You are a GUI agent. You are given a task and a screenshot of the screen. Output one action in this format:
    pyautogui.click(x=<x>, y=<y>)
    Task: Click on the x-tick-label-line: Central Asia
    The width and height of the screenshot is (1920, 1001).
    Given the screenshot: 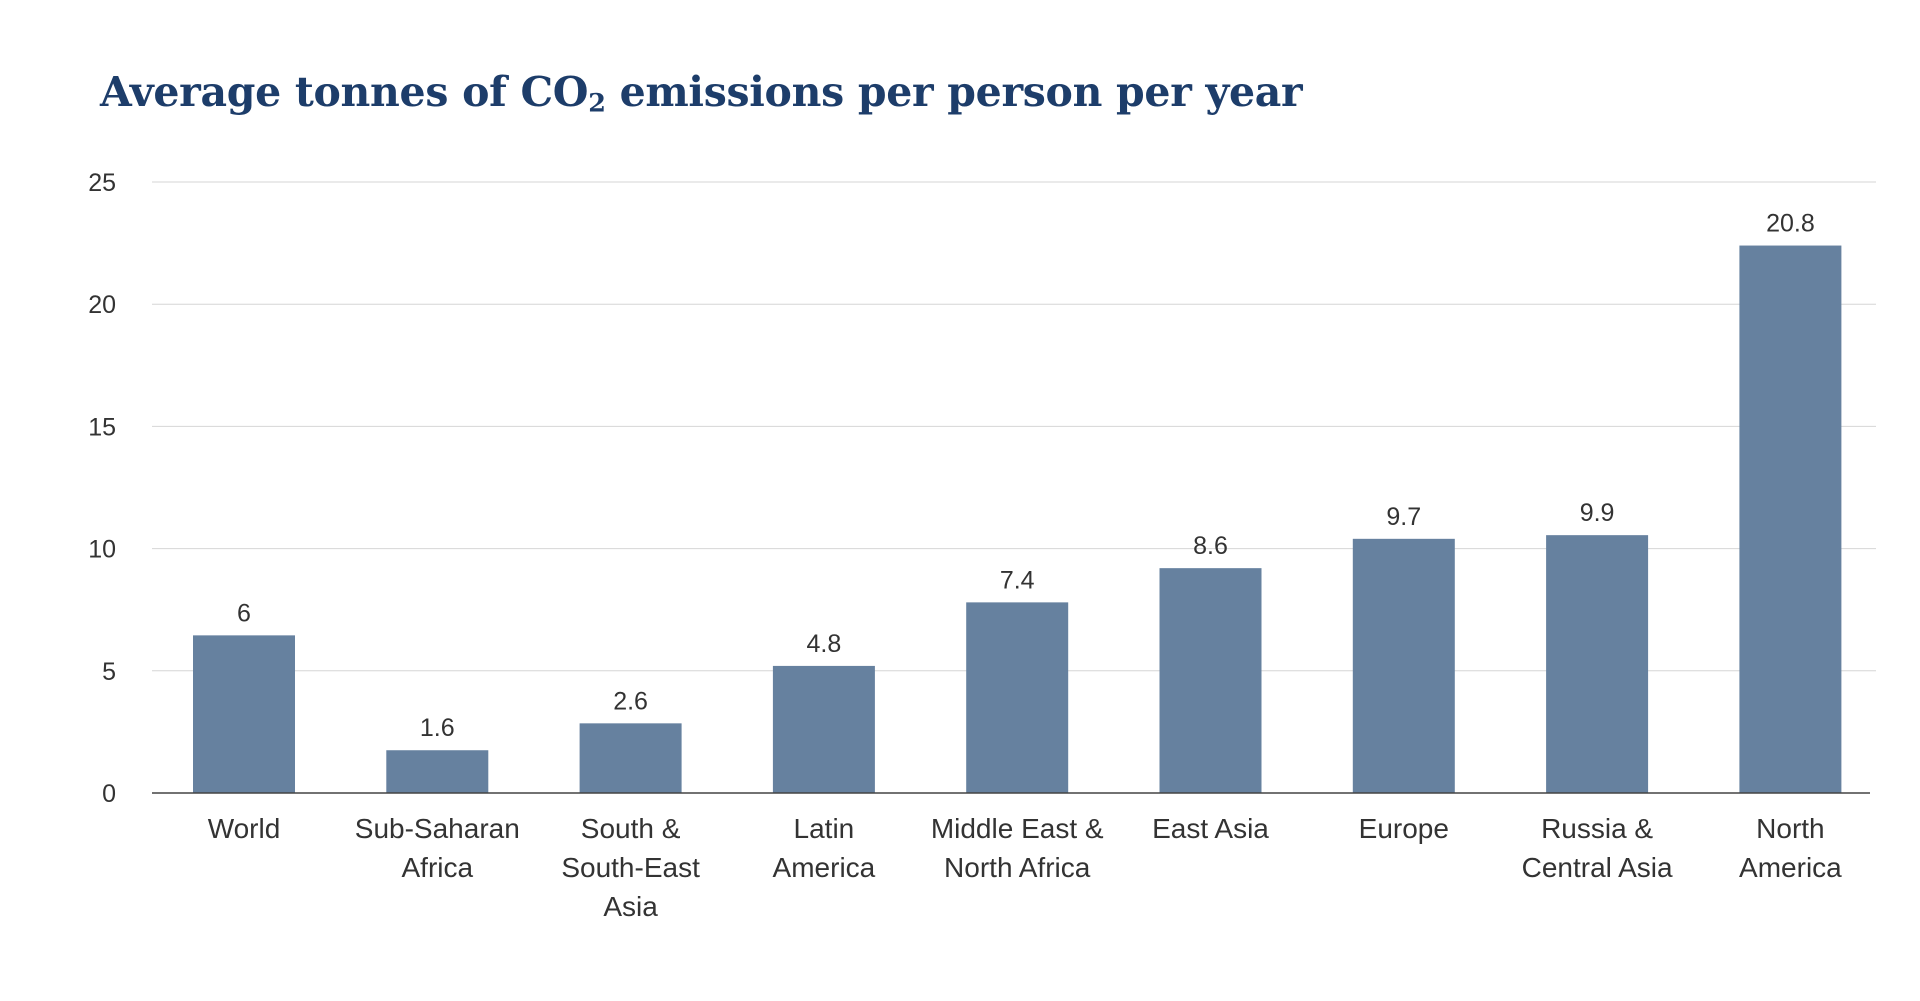 What is the action you would take?
    pyautogui.click(x=1597, y=867)
    